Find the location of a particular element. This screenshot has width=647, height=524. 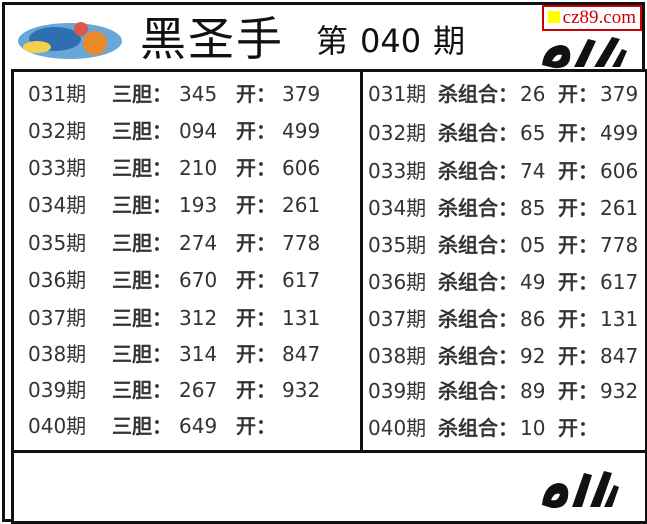

page-title: 黑圣手 is located at coordinates (212, 39).